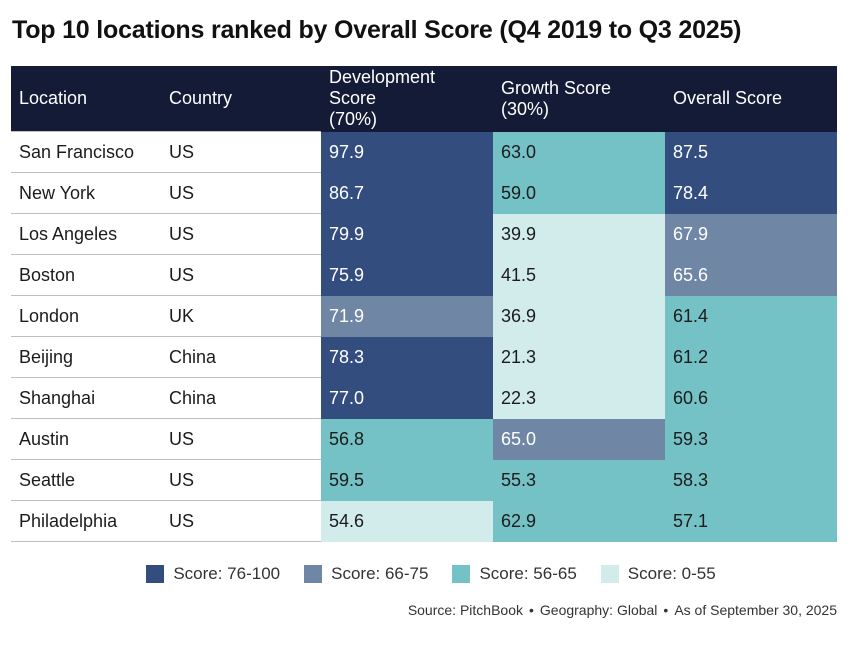  What do you see at coordinates (407, 439) in the screenshot?
I see `cell-development-score: 56.8` at bounding box center [407, 439].